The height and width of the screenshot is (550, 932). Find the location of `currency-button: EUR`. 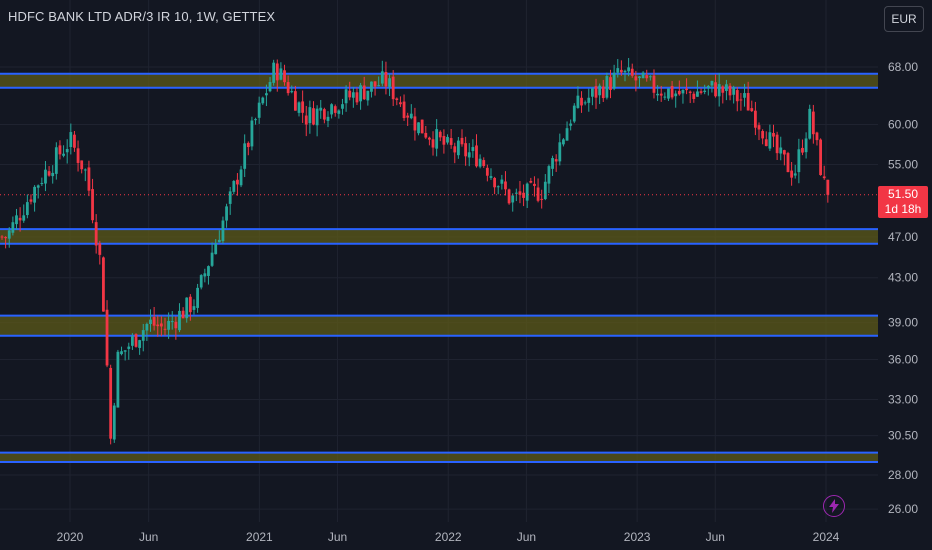

currency-button: EUR is located at coordinates (904, 19).